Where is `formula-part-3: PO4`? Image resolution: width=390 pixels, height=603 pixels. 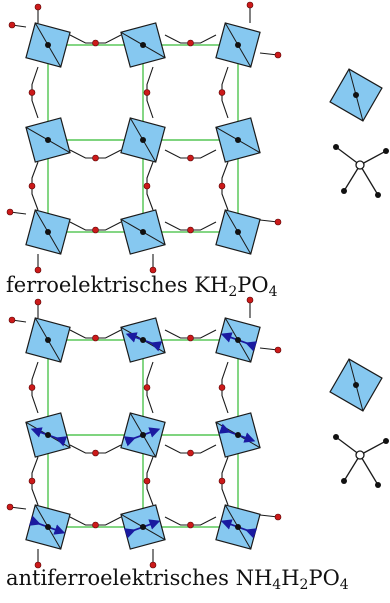 formula-part-3: PO4 is located at coordinates (328, 579).